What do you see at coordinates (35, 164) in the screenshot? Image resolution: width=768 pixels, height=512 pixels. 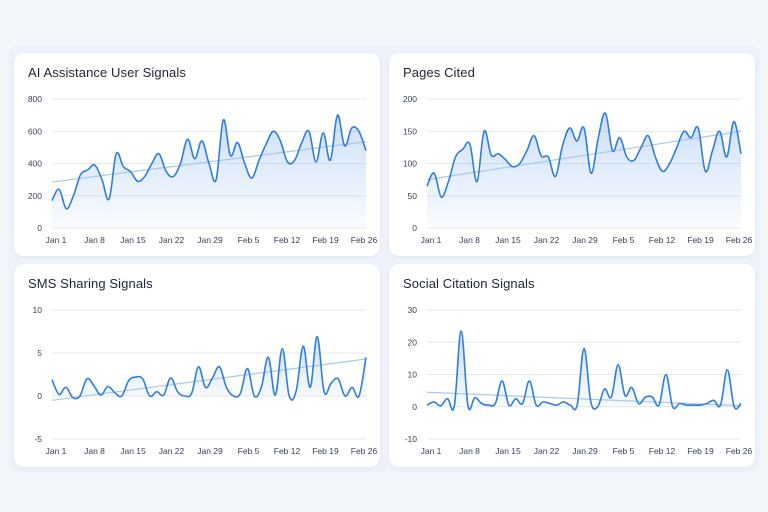 I see `y-tick-label: 400` at bounding box center [35, 164].